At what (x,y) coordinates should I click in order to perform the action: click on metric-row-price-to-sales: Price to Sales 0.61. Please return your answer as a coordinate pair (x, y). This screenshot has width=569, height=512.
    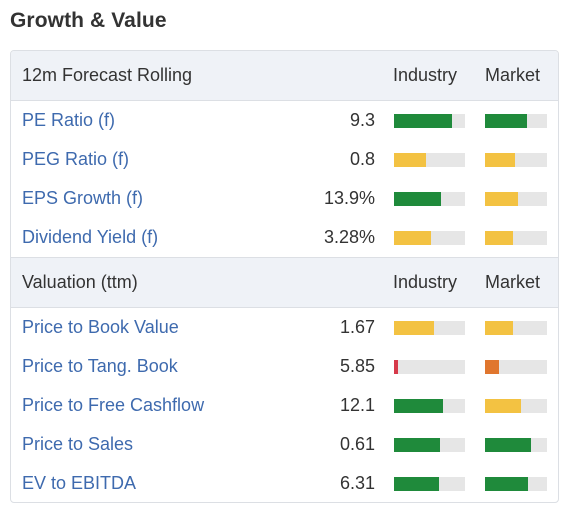
    Looking at the image, I should click on (284, 444).